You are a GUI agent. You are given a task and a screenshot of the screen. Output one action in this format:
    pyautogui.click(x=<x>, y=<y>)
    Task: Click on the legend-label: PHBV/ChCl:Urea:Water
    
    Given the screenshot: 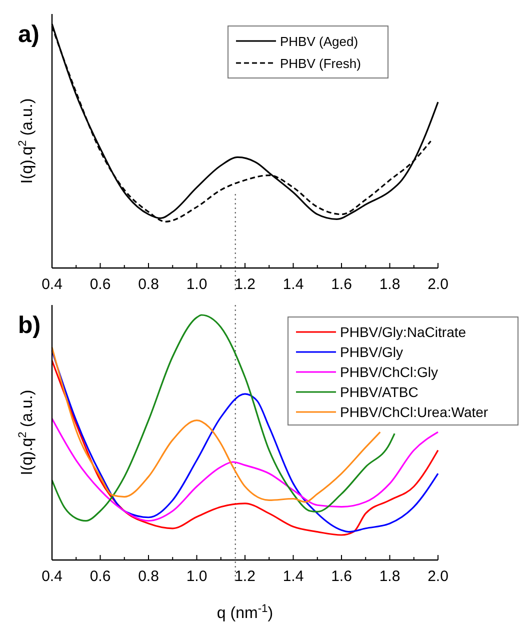 What is the action you would take?
    pyautogui.click(x=414, y=412)
    